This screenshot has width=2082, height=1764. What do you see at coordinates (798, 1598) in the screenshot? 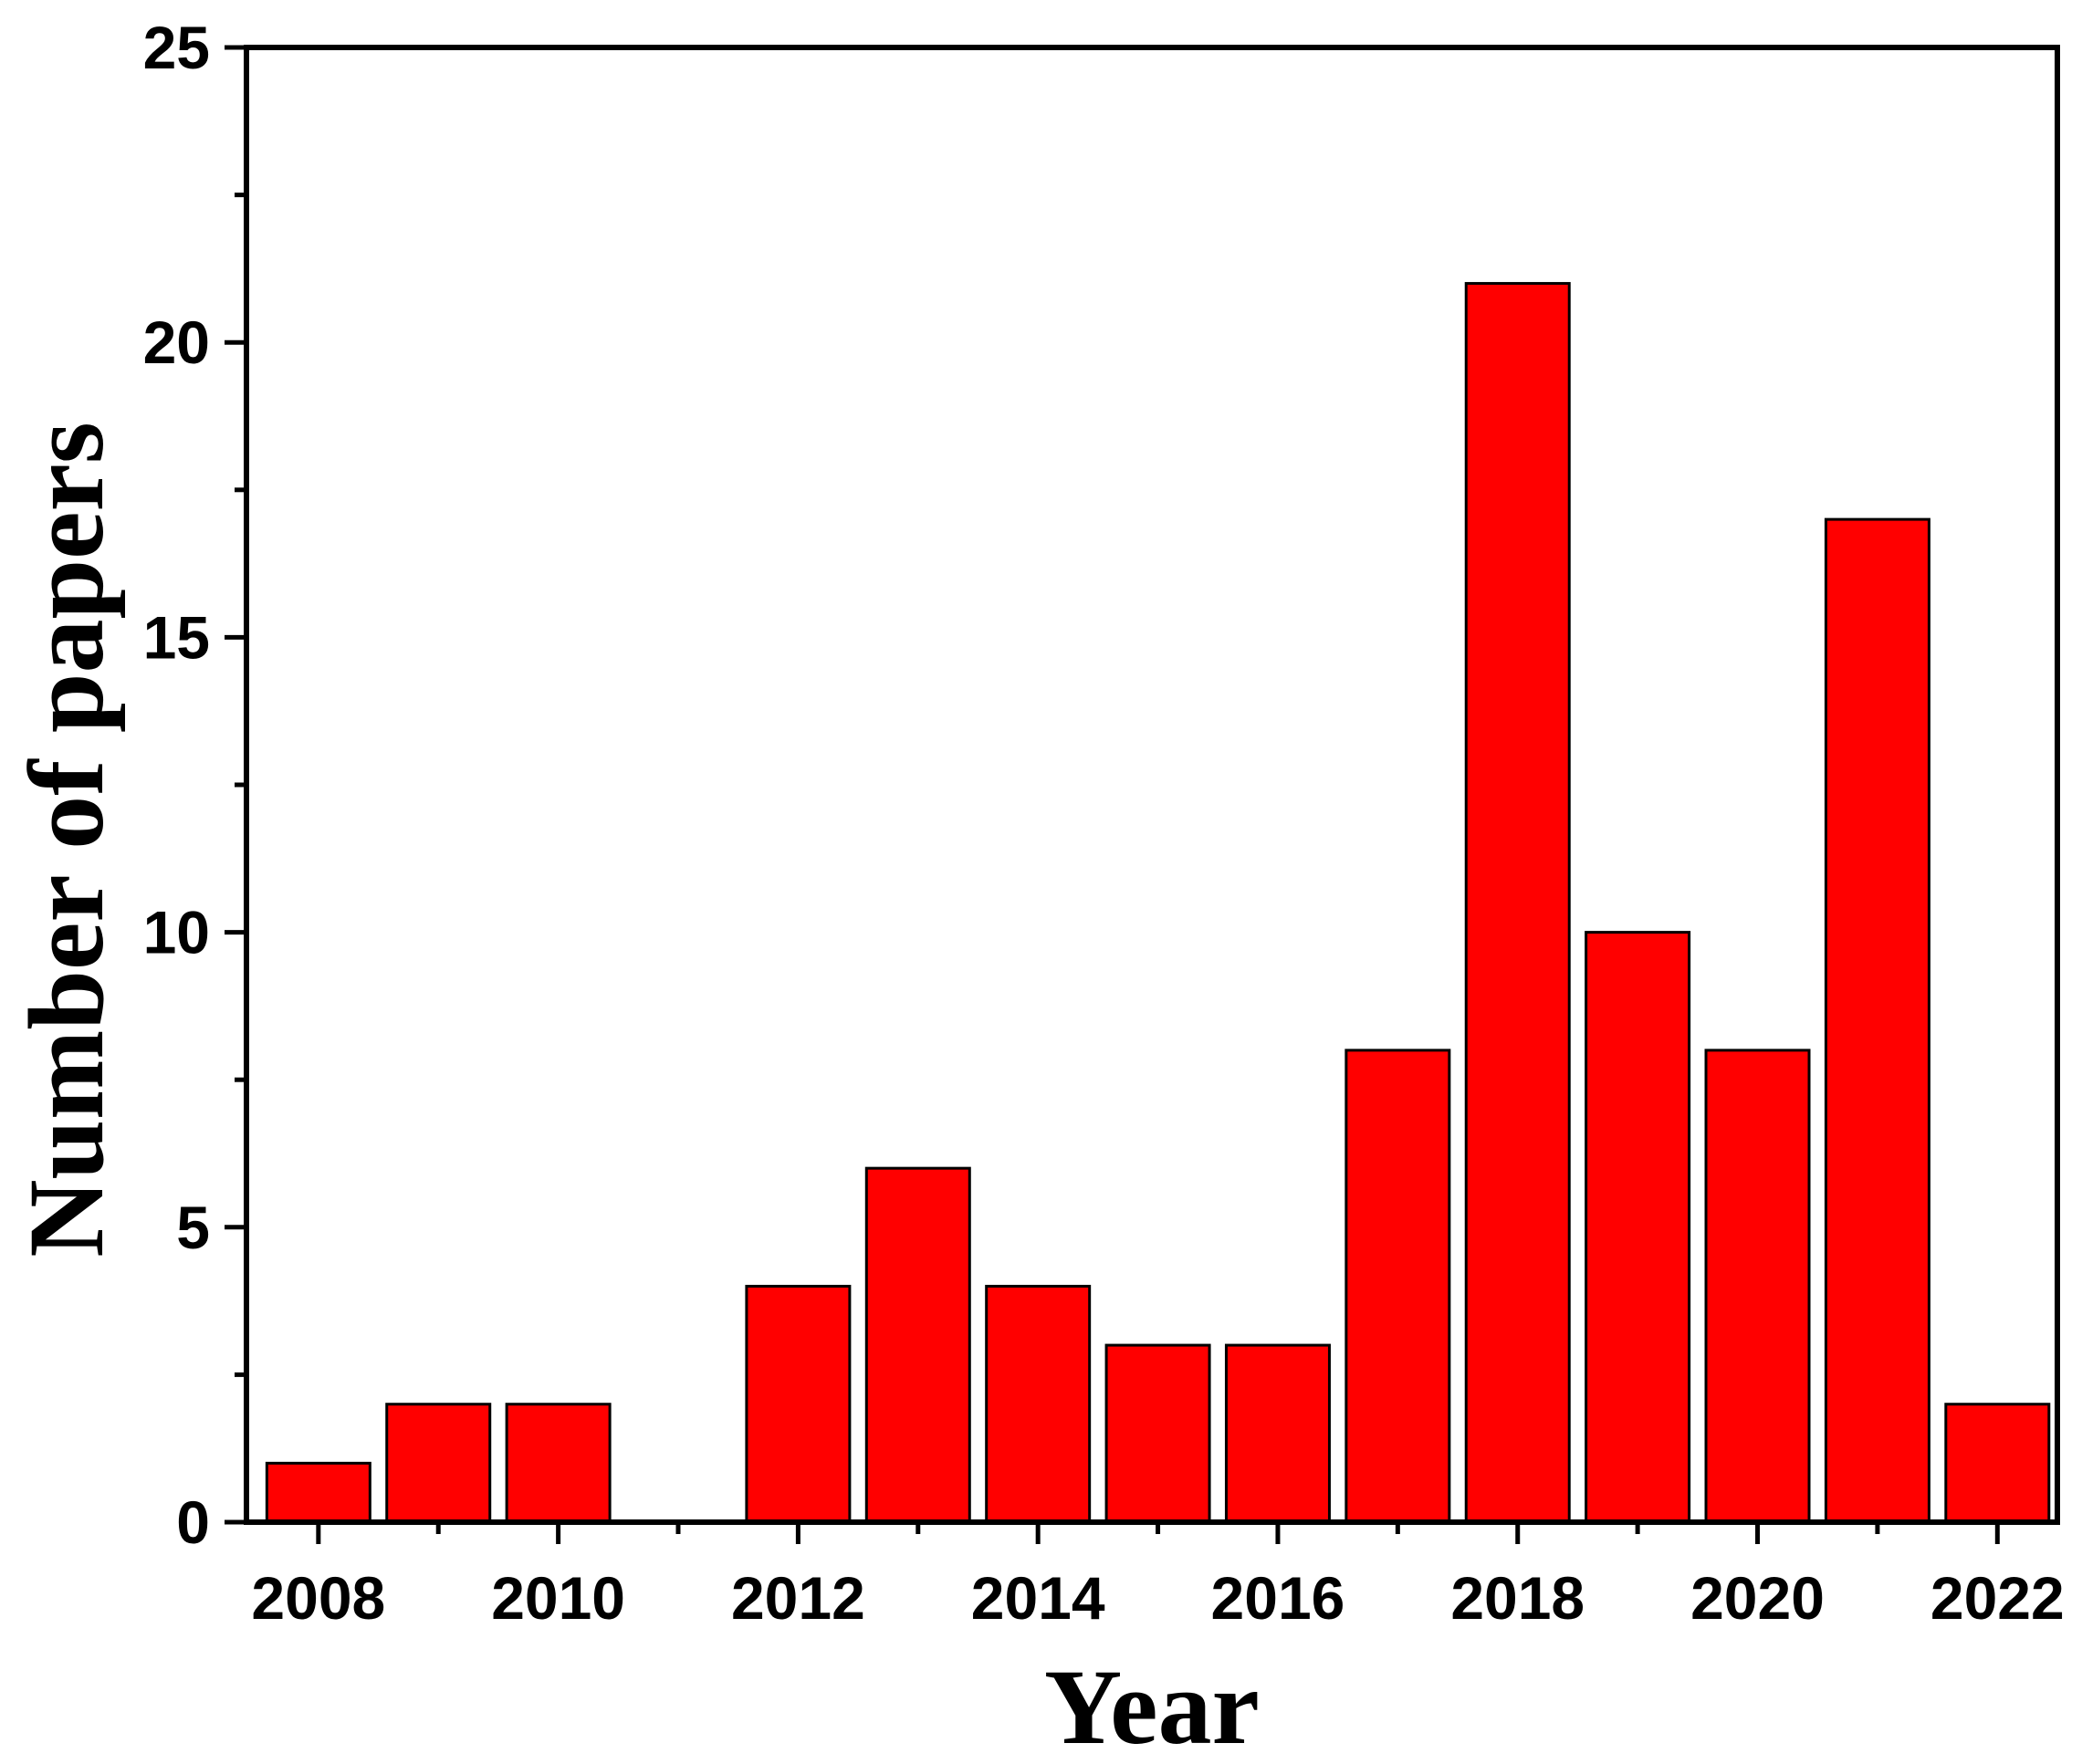
I see `x-tick-label-2012: 2012` at bounding box center [798, 1598].